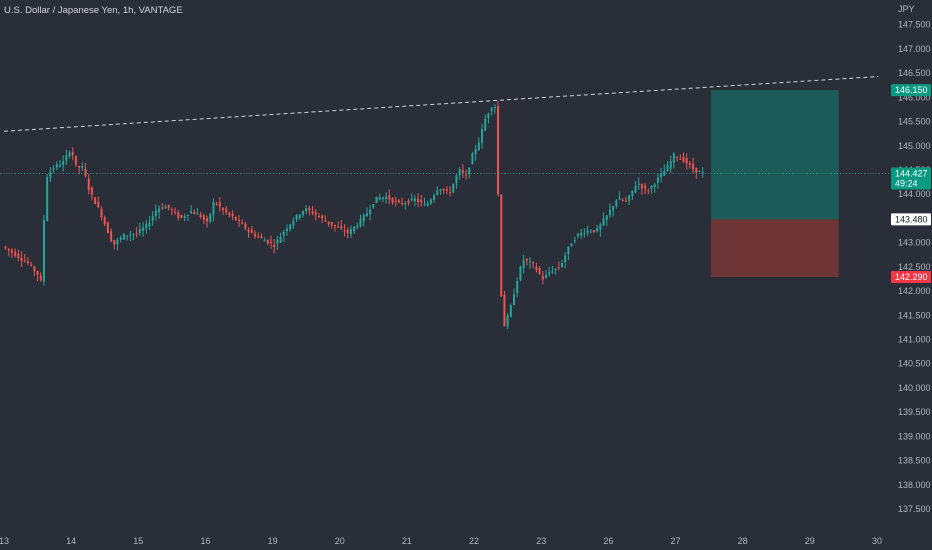 Image resolution: width=932 pixels, height=550 pixels. I want to click on stop-price-badge: 142.290, so click(911, 277).